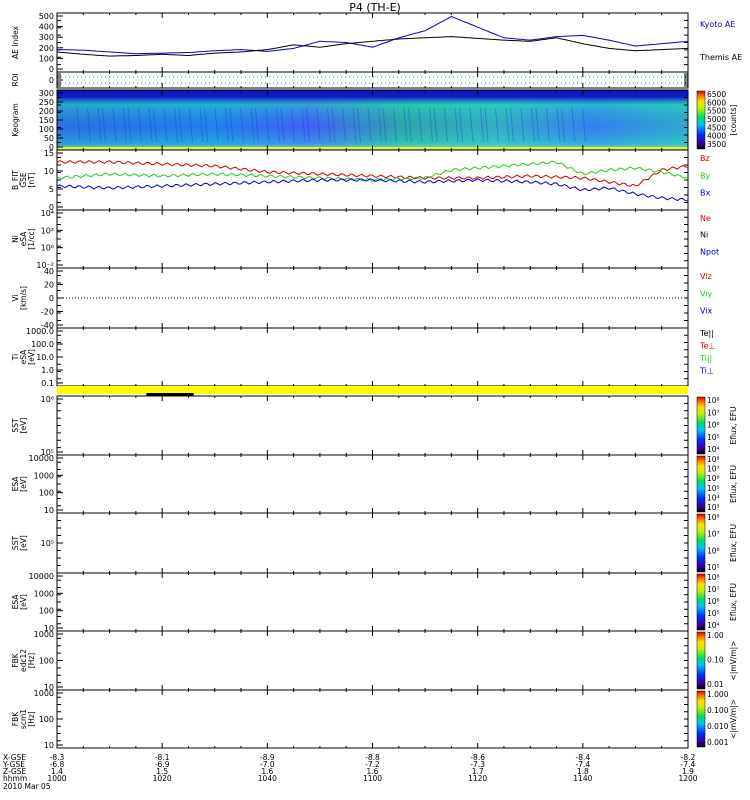 The width and height of the screenshot is (750, 800). What do you see at coordinates (372, 171) in the screenshot?
I see `series-line-By` at bounding box center [372, 171].